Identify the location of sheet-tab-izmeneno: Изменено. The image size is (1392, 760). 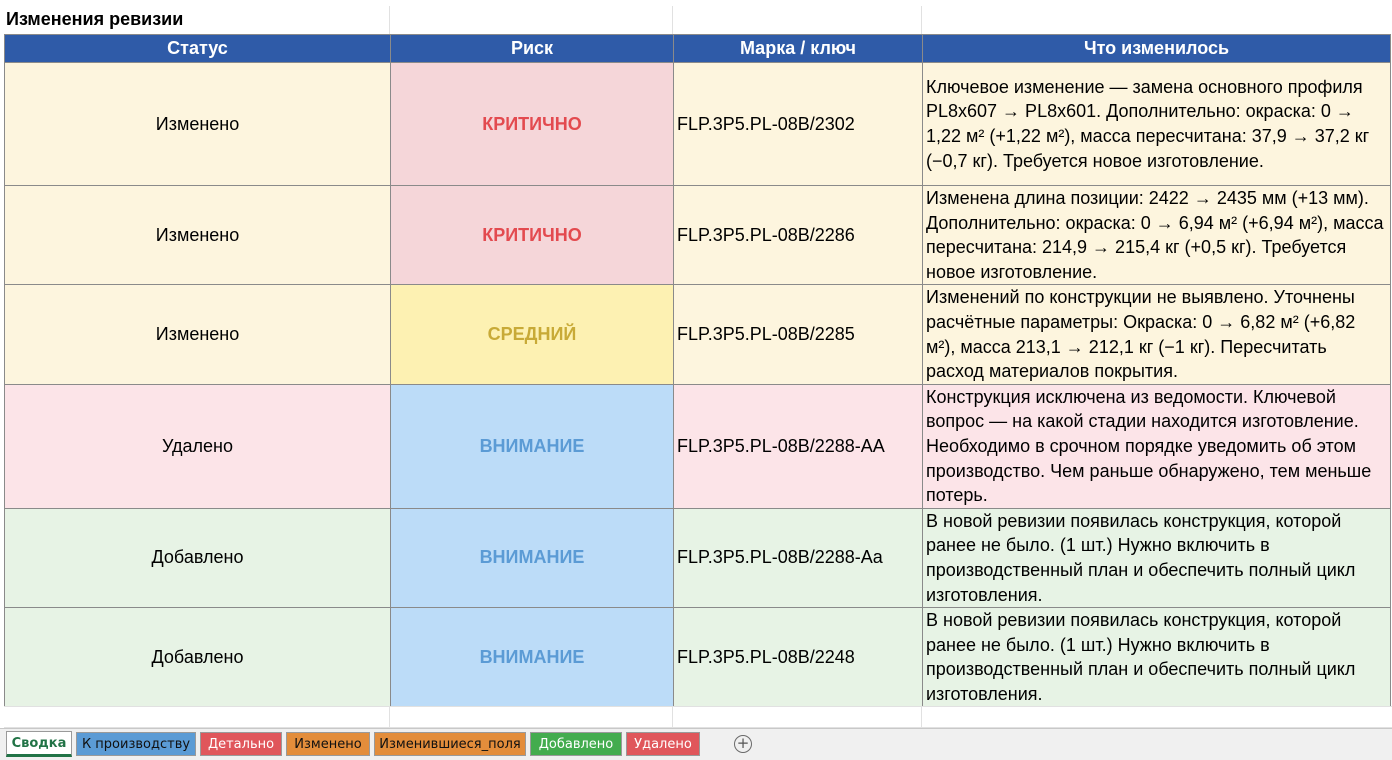
(328, 744).